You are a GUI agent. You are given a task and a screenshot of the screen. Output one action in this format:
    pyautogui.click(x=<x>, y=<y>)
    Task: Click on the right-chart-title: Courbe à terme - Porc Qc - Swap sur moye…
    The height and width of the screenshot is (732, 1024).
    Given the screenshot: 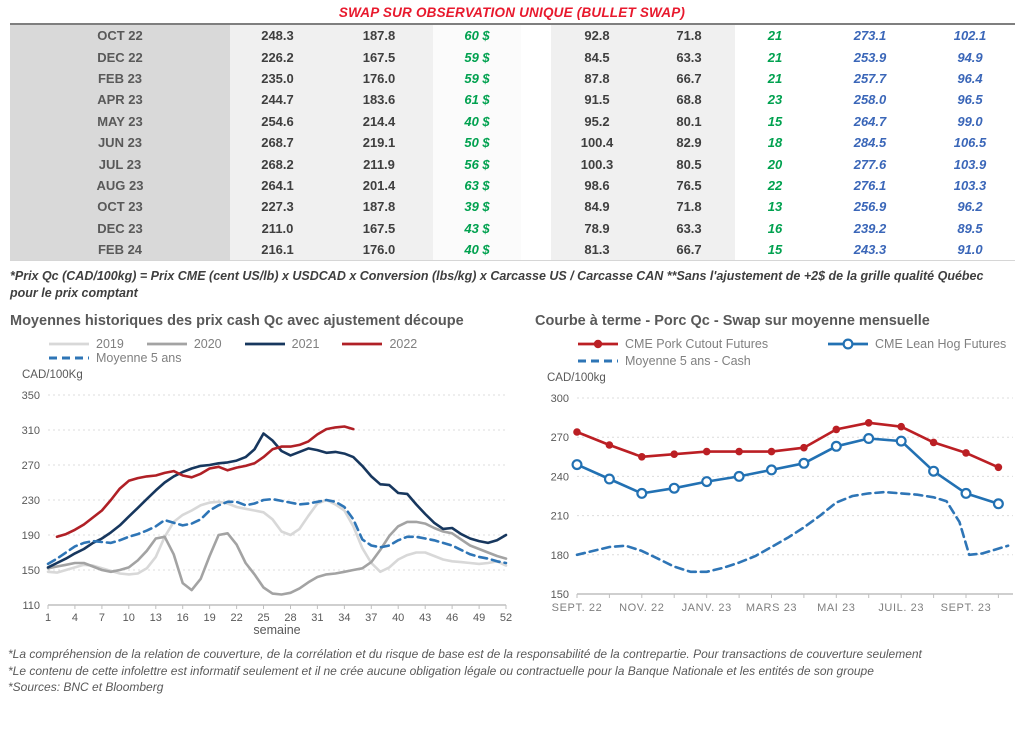 What is the action you would take?
    pyautogui.click(x=732, y=321)
    